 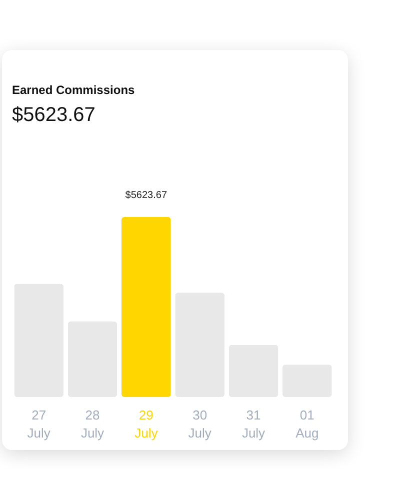 I want to click on x-tick-label: 31 July, so click(x=254, y=424).